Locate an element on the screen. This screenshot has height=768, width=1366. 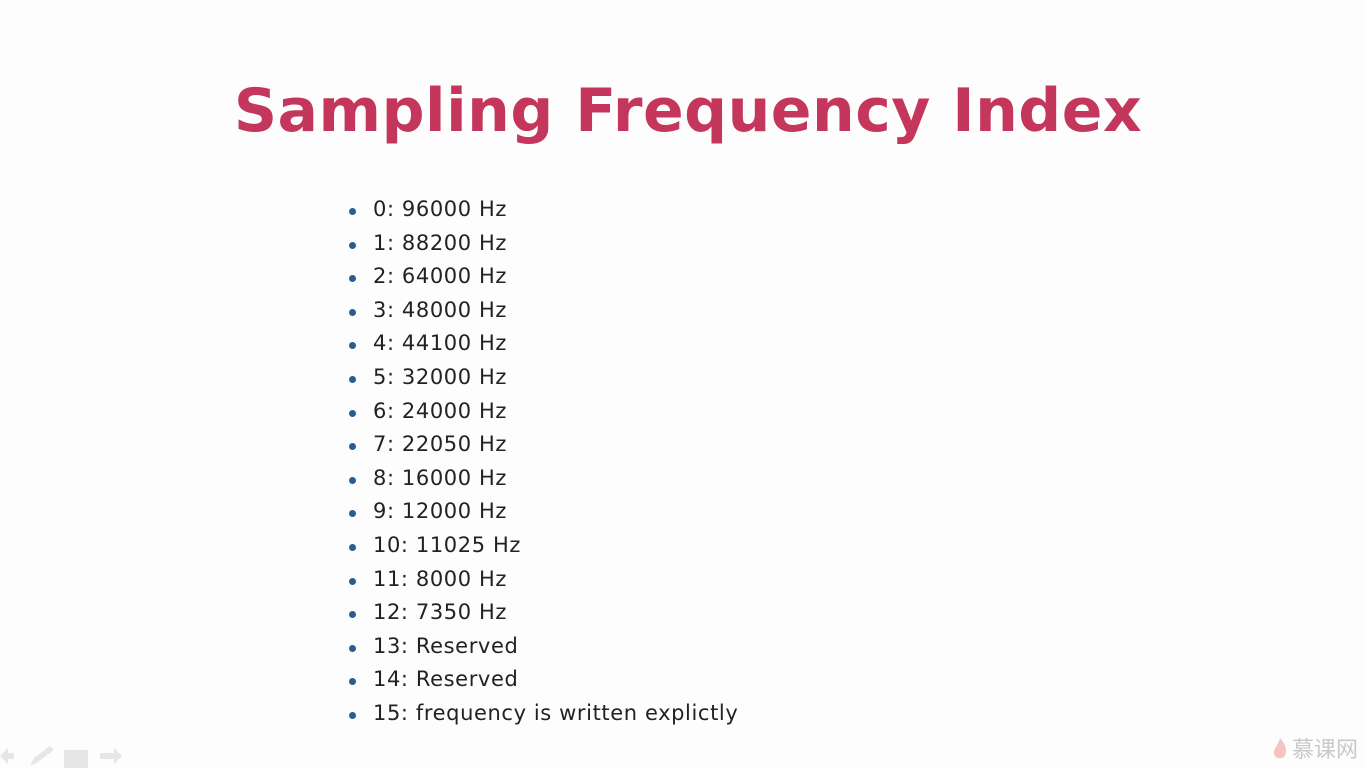
slide-toolbar is located at coordinates (61, 757).